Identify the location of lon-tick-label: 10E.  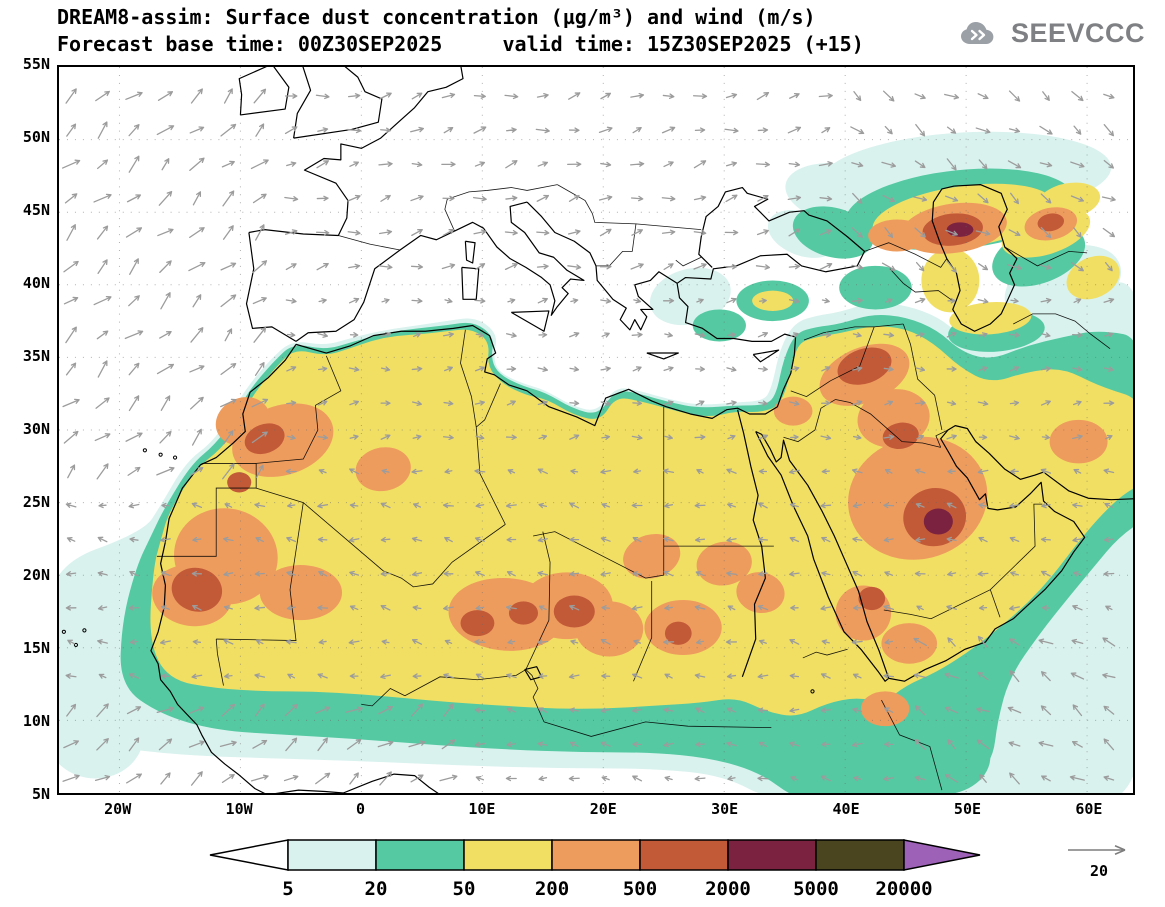
(482, 809).